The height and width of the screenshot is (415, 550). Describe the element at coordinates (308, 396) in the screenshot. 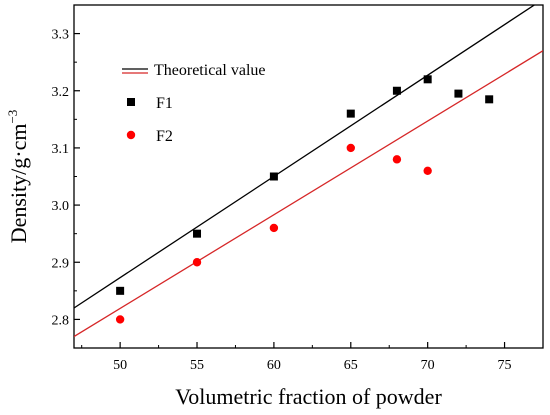

I see `x-axis-title: Volumetric fraction of powder` at that location.